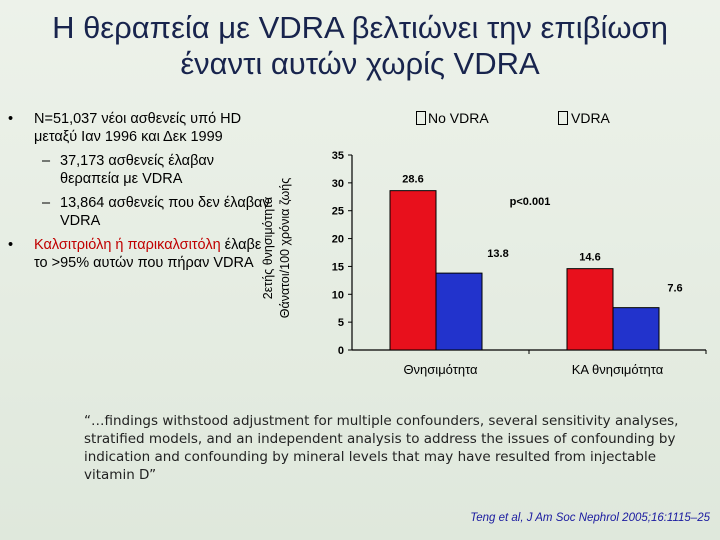 This screenshot has height=540, width=720. I want to click on legend-swatch-vdra, so click(563, 118).